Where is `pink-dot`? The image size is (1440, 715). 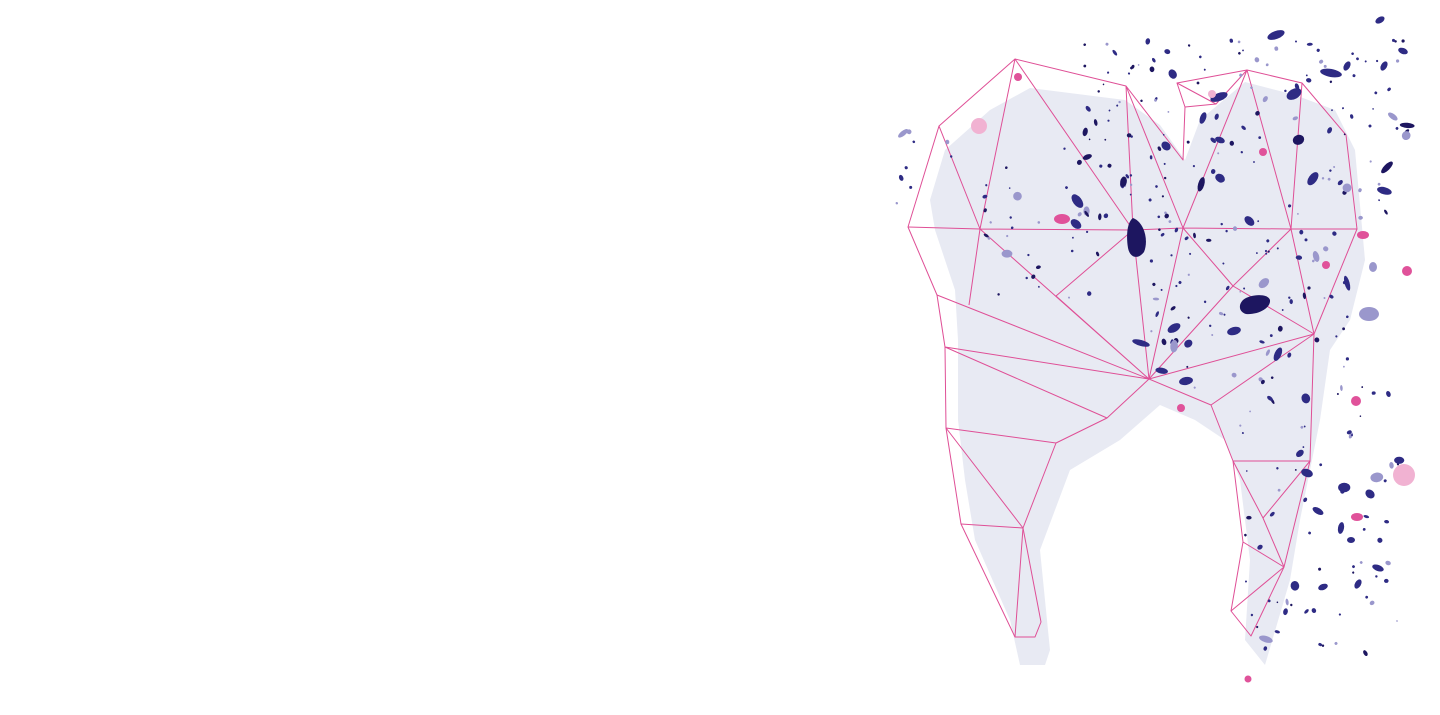 pink-dot is located at coordinates (1326, 265).